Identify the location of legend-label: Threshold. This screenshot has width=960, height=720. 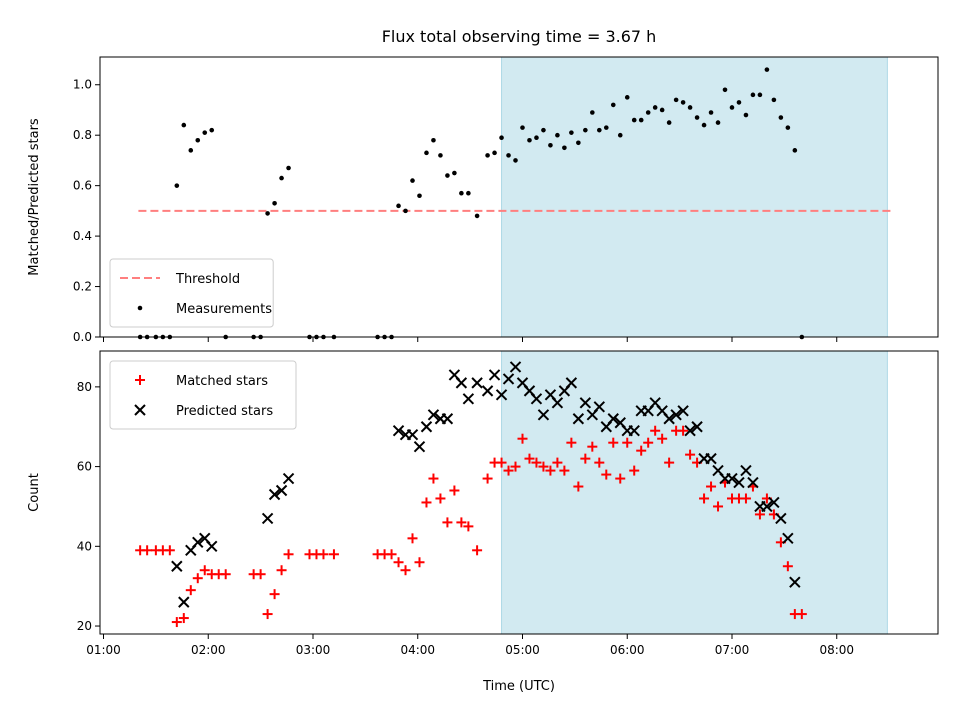
(207, 279).